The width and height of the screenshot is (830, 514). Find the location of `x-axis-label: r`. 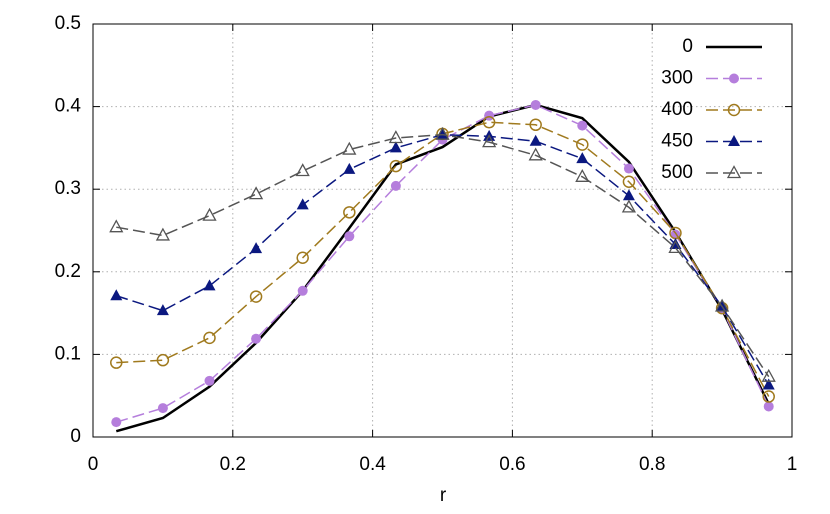

x-axis-label: r is located at coordinates (443, 495).